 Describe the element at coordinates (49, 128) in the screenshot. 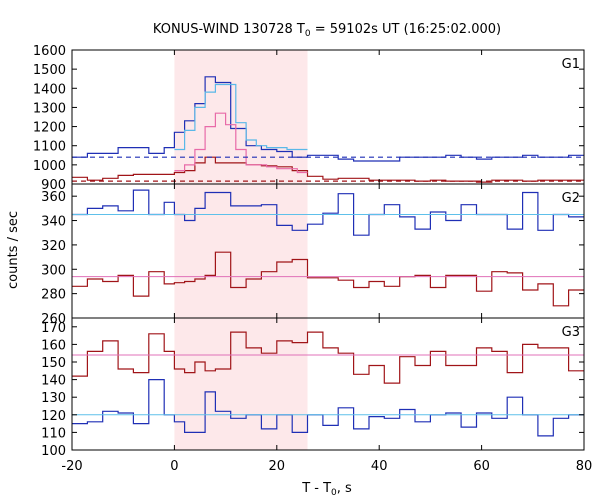

I see `y-tick-label: 1200` at that location.